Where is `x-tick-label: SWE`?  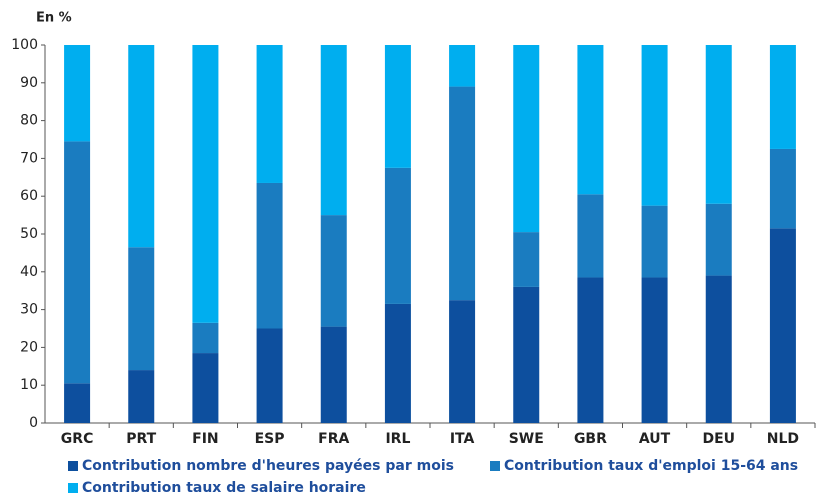
x-tick-label: SWE is located at coordinates (526, 439).